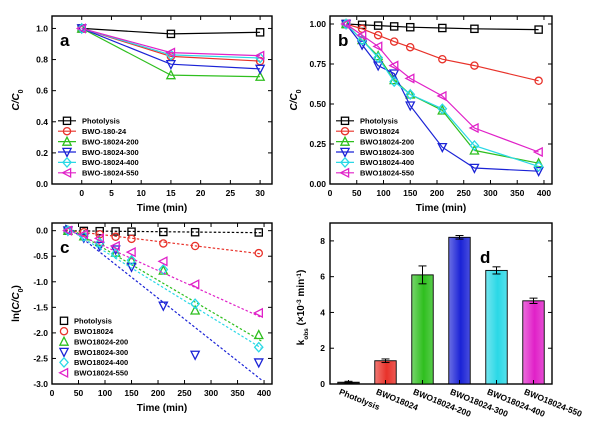 The width and height of the screenshot is (600, 433). What do you see at coordinates (111, 193) in the screenshot?
I see `x-tick-label: 5` at bounding box center [111, 193].